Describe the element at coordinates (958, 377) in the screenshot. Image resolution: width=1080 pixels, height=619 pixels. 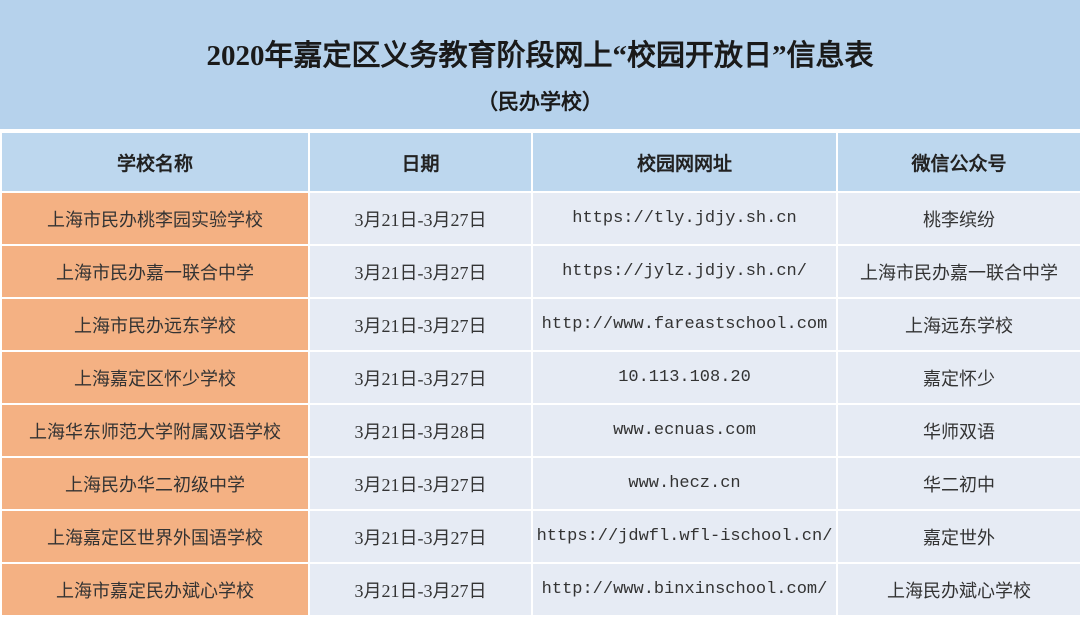
I see `wechat-cell: 嘉定怀少` at that location.